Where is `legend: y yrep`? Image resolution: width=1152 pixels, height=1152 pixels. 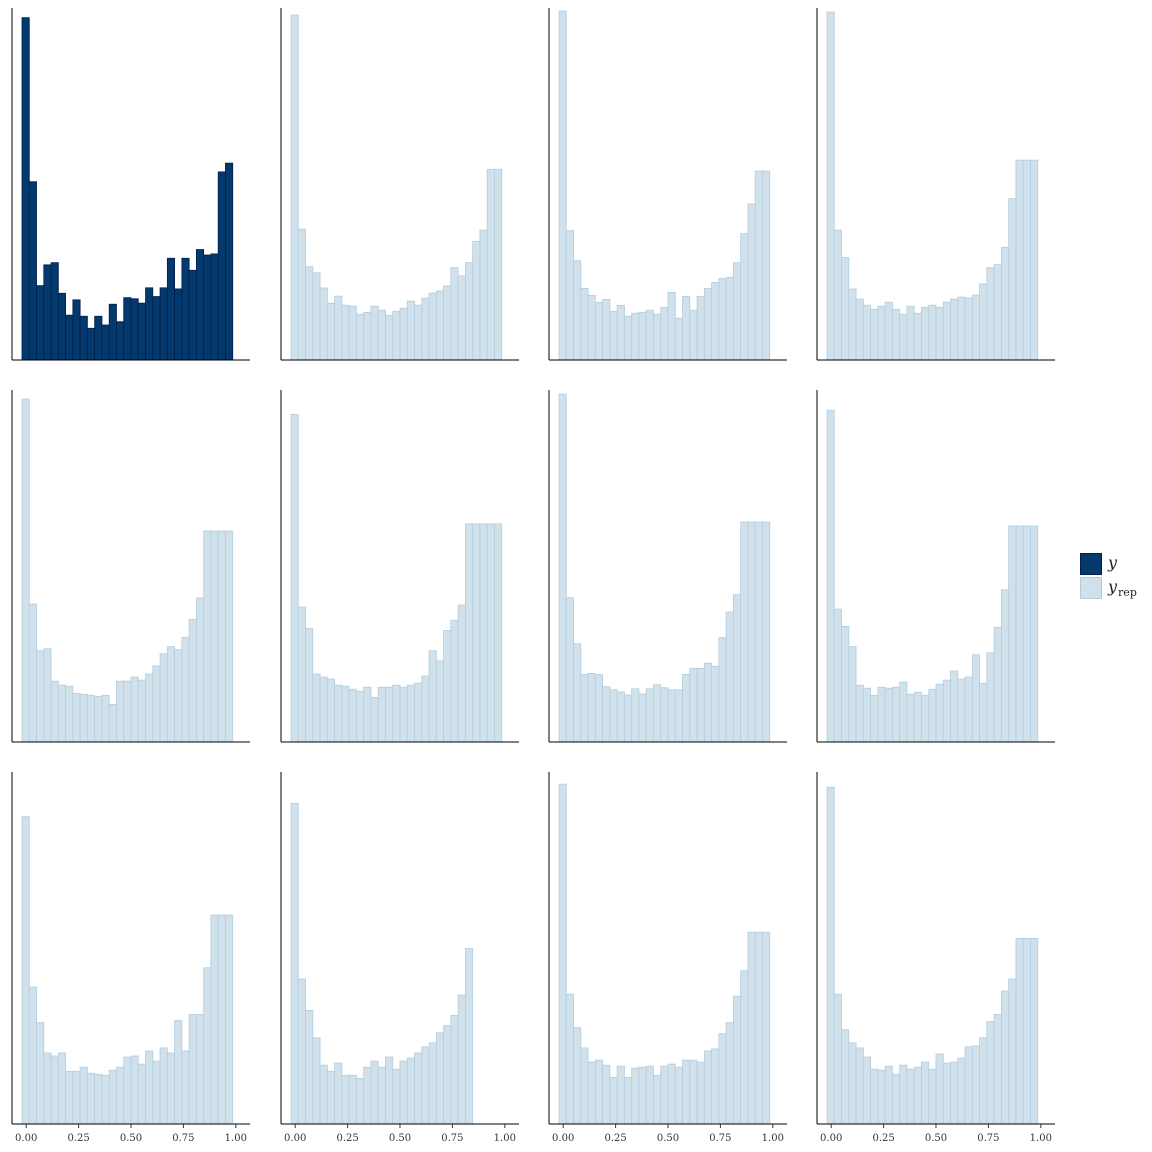
legend: y yrep is located at coordinates (1115, 578).